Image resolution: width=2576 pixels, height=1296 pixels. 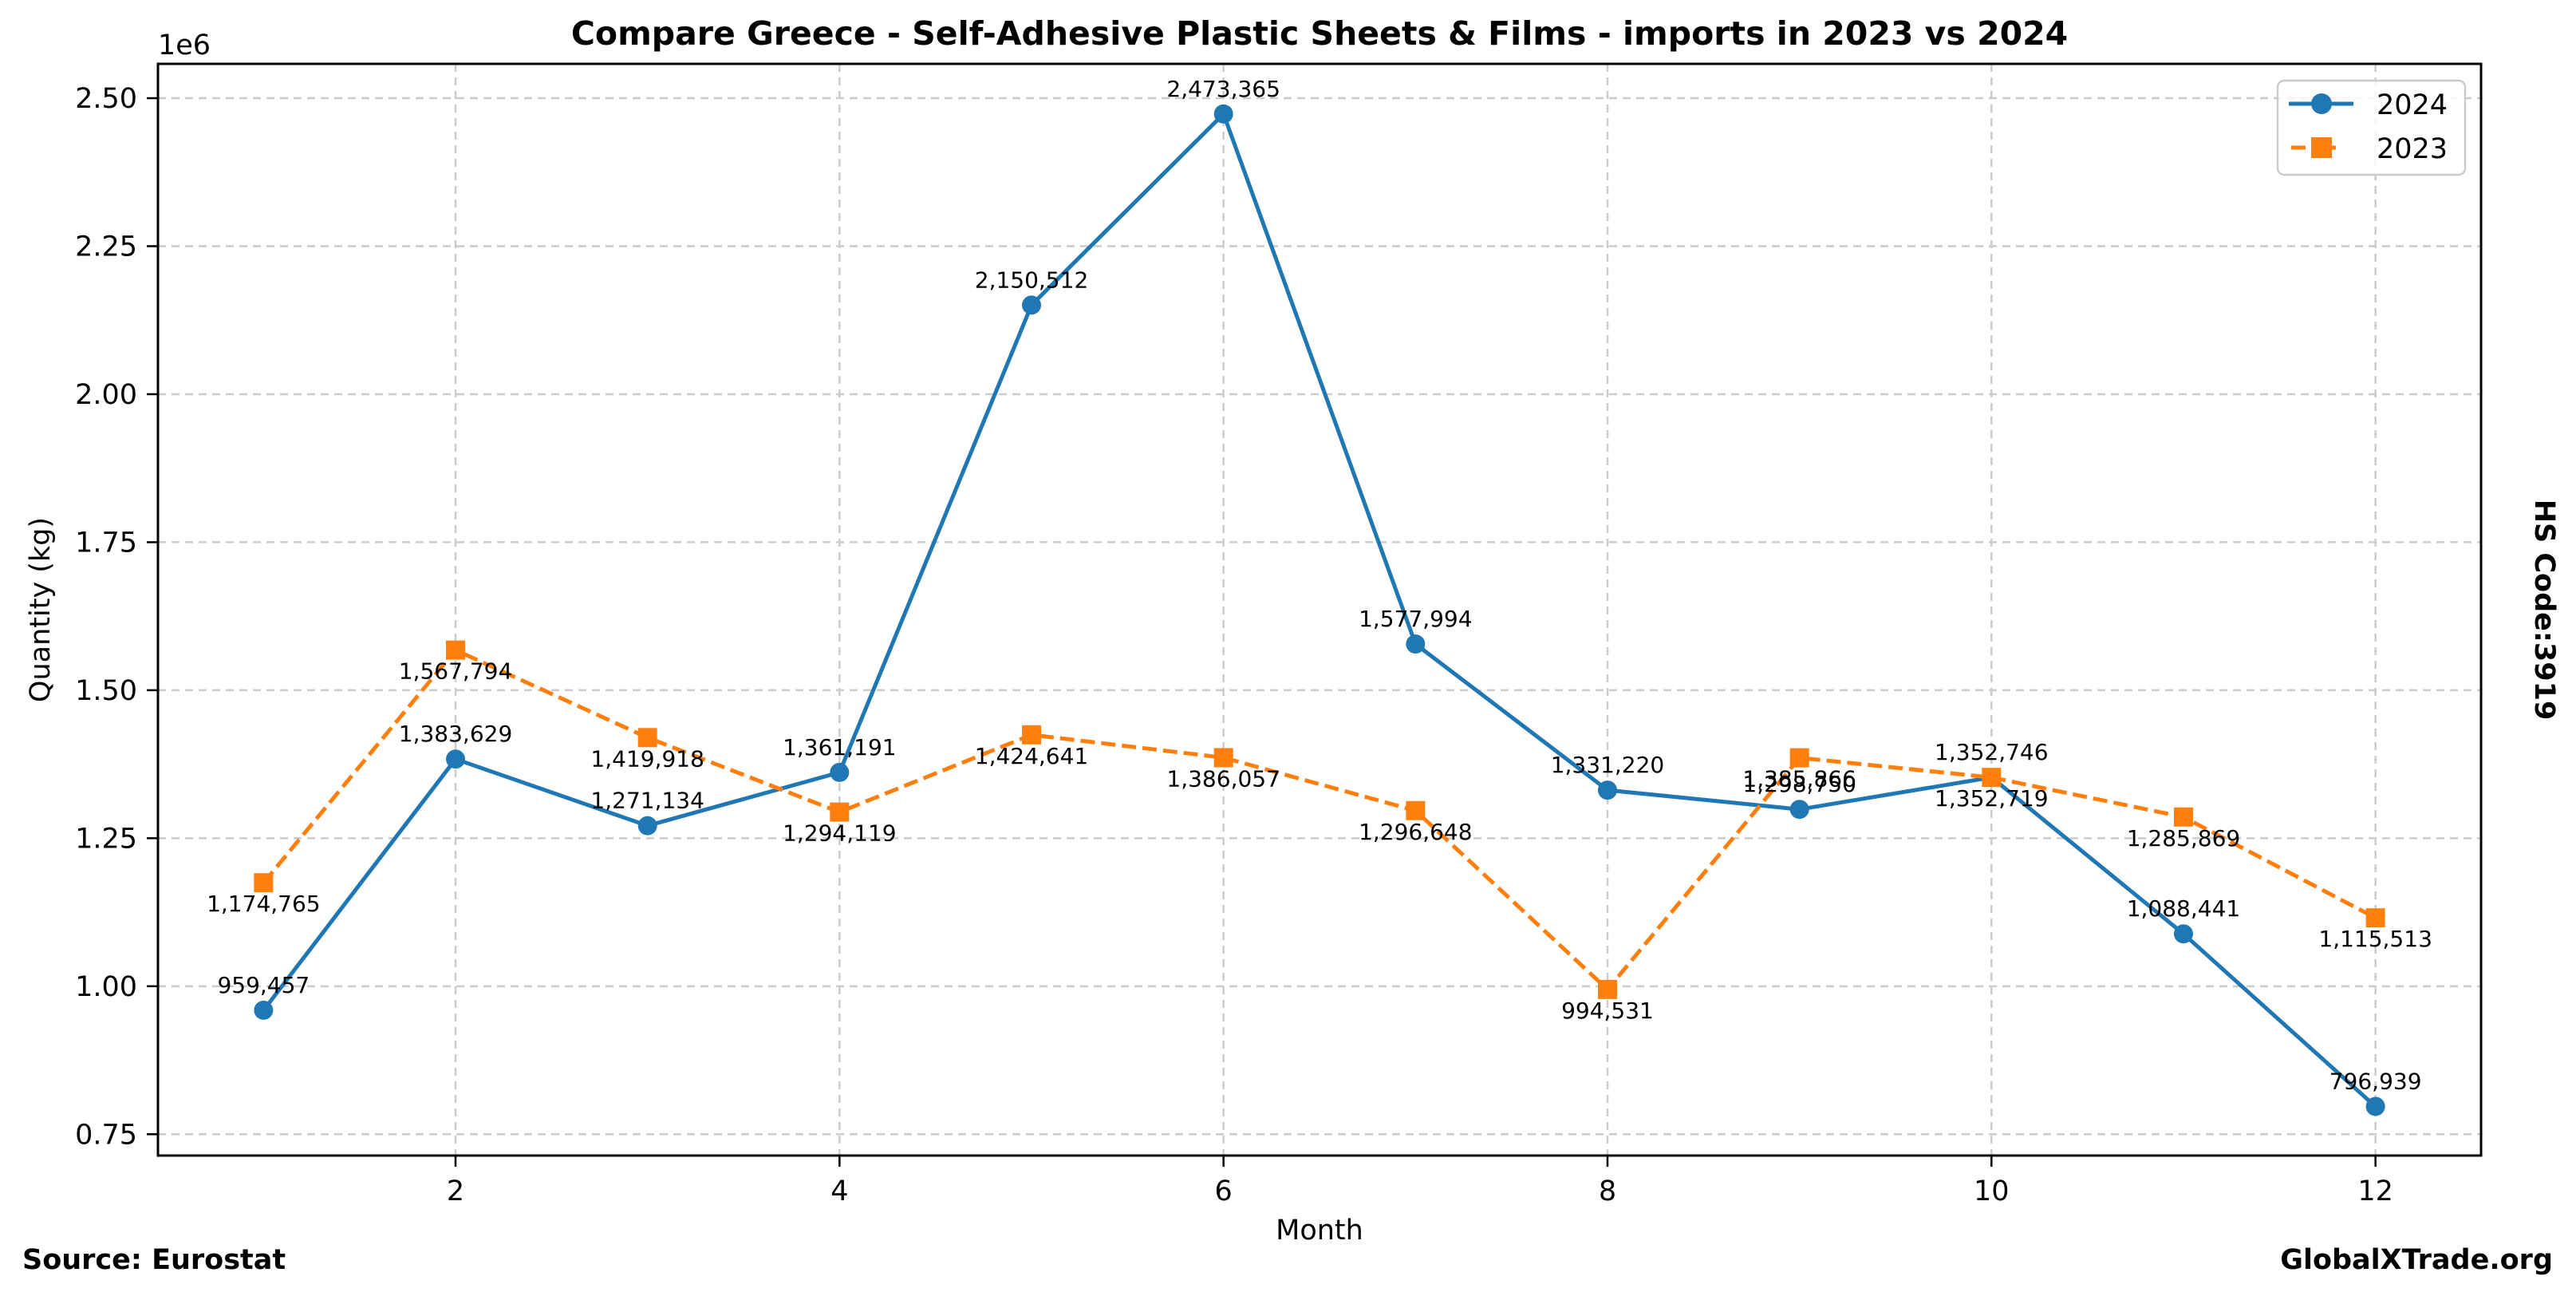 What do you see at coordinates (2375, 1081) in the screenshot?
I see `series-2024-data-label: 796,939` at bounding box center [2375, 1081].